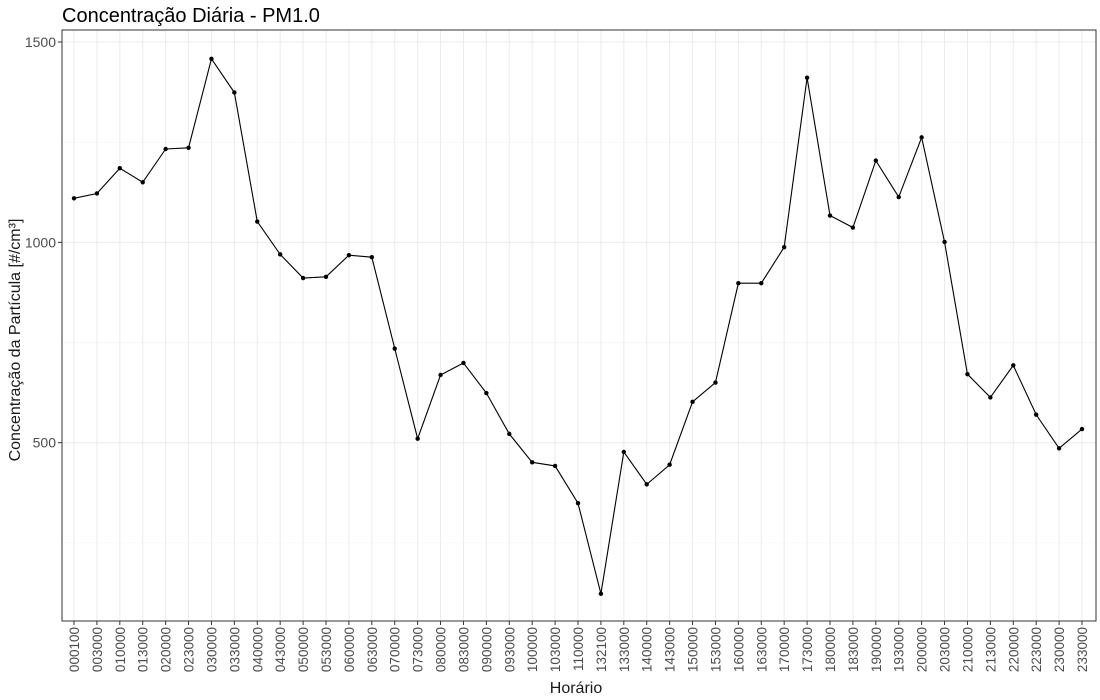  Describe the element at coordinates (40, 42) in the screenshot. I see `y-tick-label: 1500` at that location.